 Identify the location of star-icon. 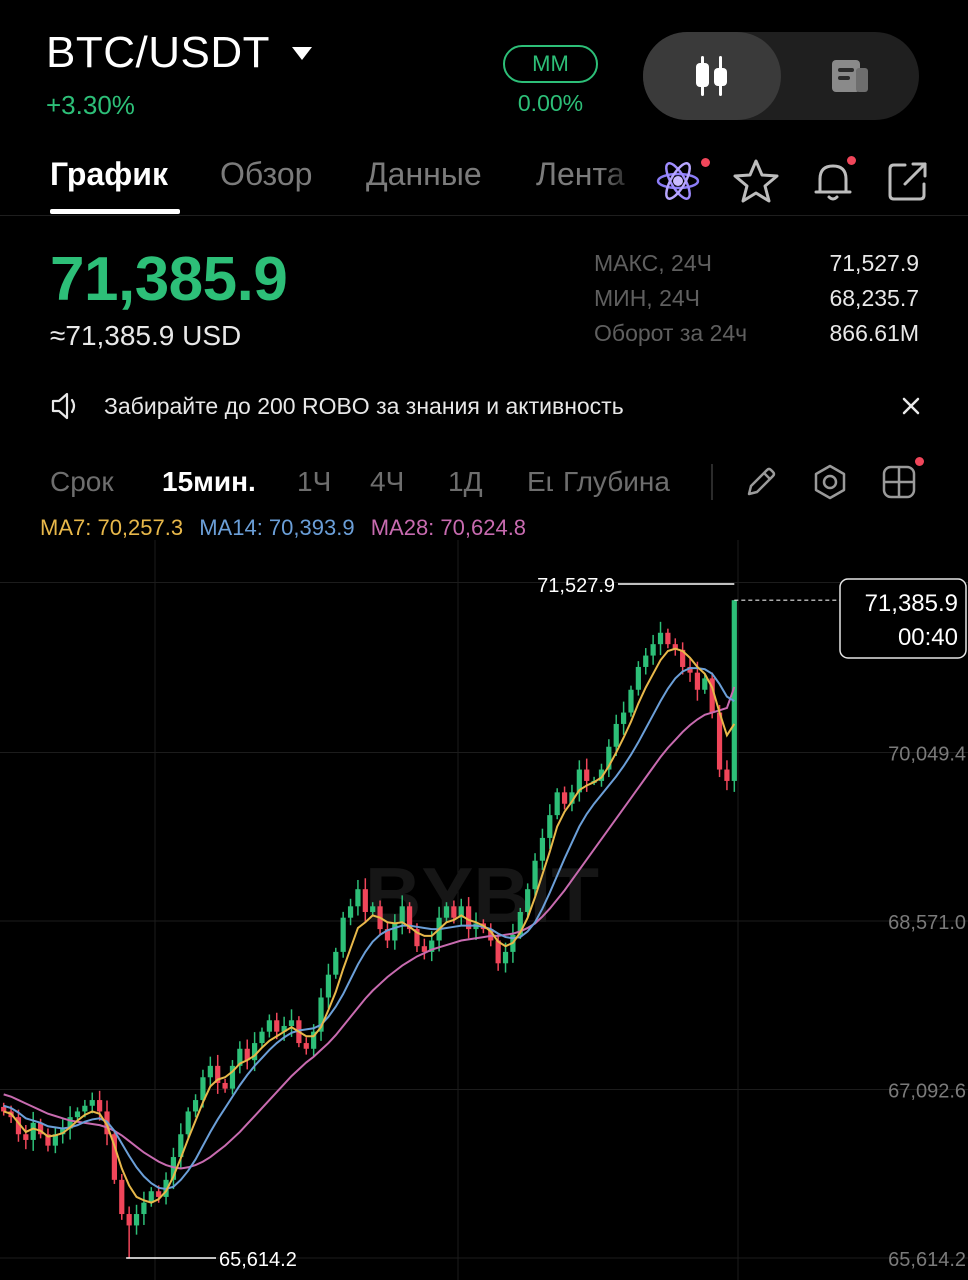
(756, 181).